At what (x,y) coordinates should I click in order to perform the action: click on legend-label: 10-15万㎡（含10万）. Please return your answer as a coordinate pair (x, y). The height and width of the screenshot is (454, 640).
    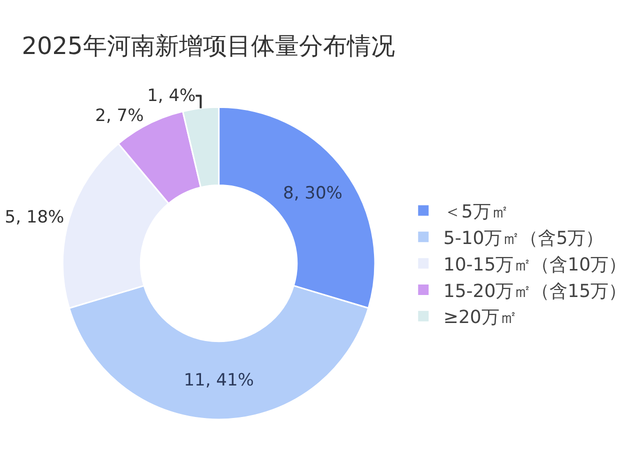
    Looking at the image, I should click on (535, 265).